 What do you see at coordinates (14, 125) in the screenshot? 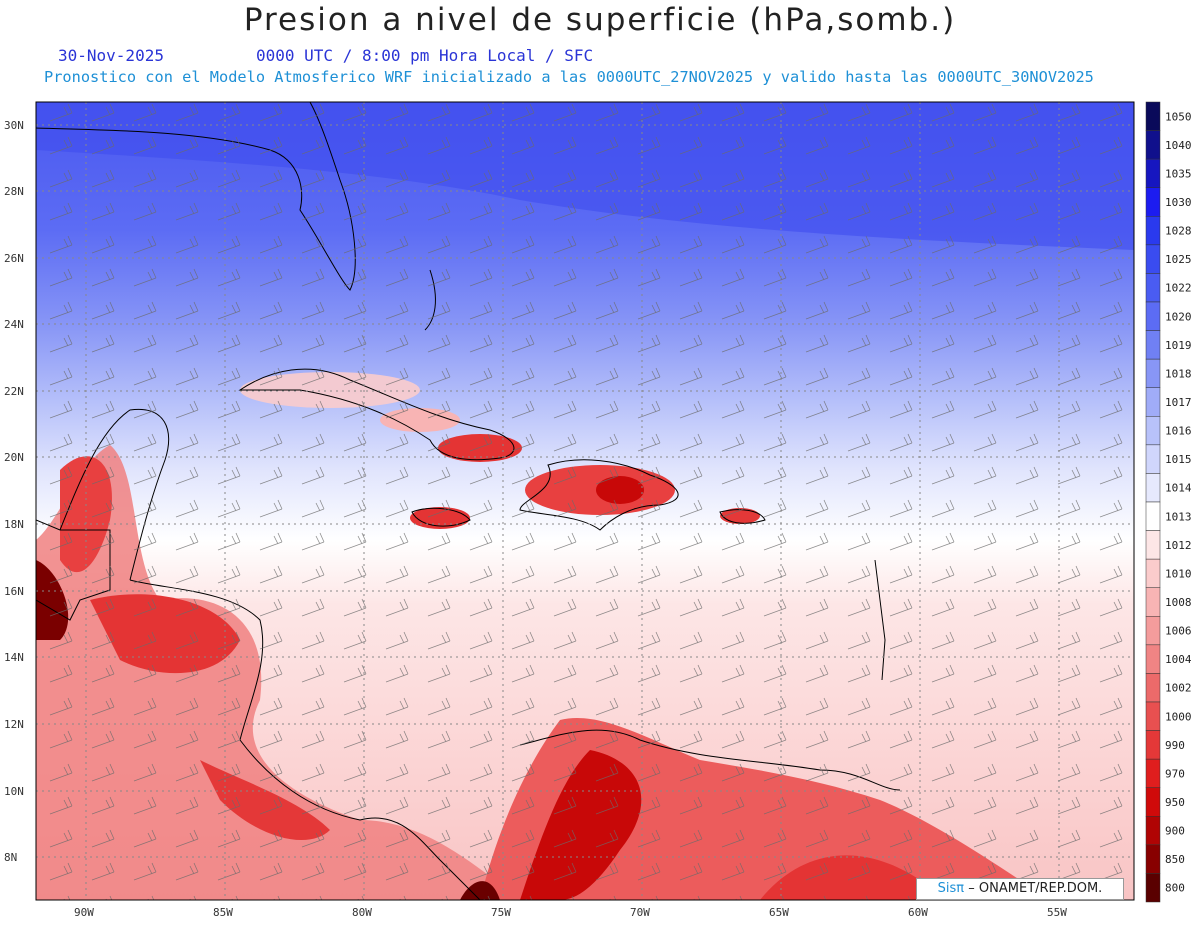
I see `lat-label: 30N` at bounding box center [14, 125].